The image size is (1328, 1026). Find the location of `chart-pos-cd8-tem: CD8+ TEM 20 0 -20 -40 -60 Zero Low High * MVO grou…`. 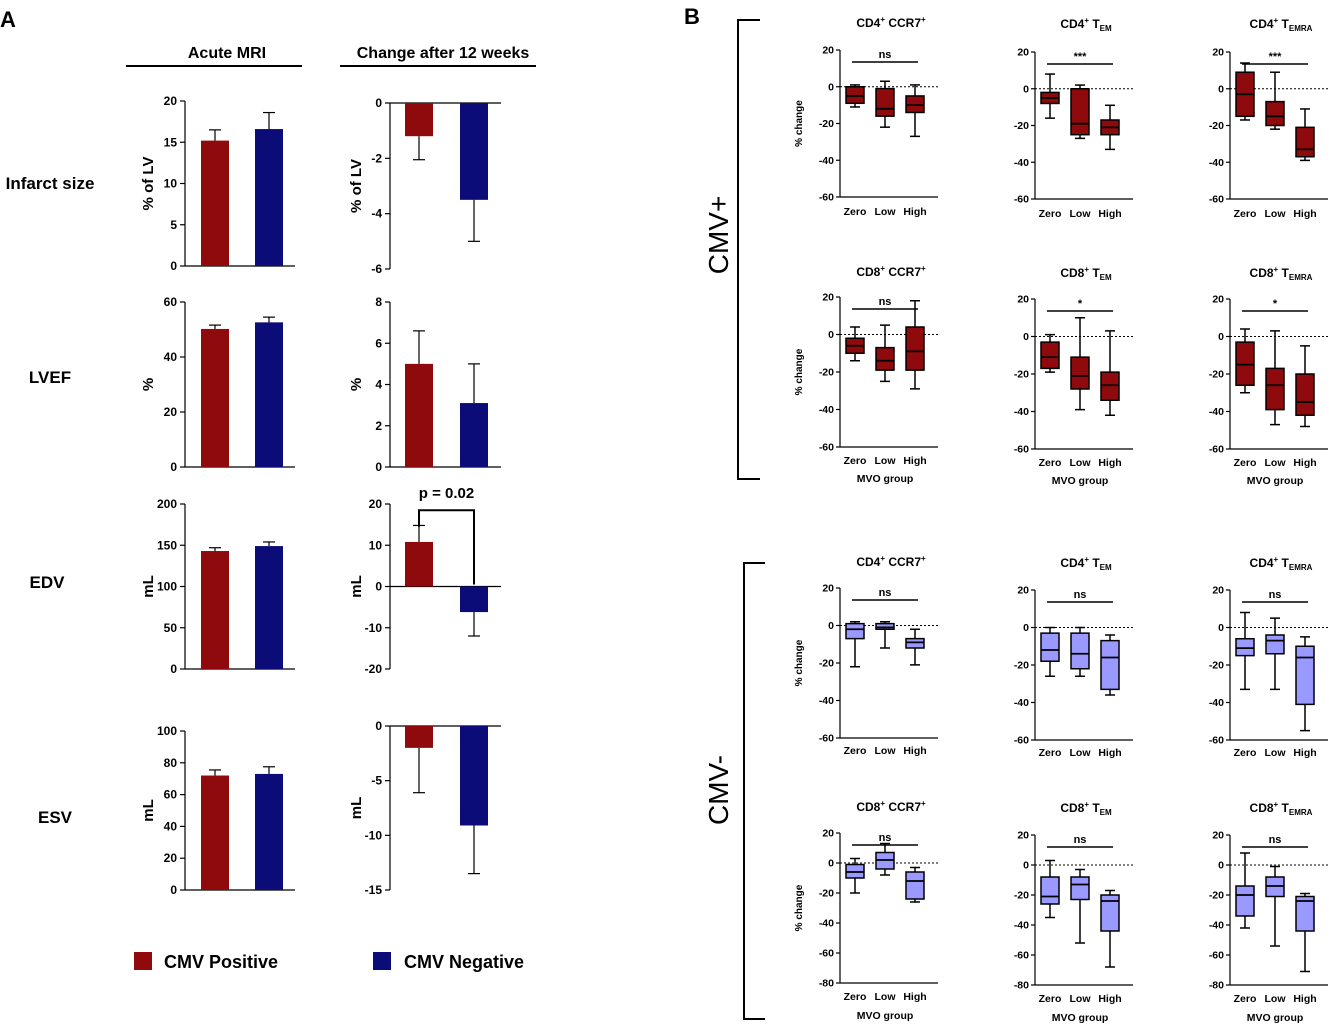

chart-pos-cd8-tem: CD8+ TEM 20 0 -20 -40 -60 Zero Low High * MVO grou… is located at coordinates (1073, 376).